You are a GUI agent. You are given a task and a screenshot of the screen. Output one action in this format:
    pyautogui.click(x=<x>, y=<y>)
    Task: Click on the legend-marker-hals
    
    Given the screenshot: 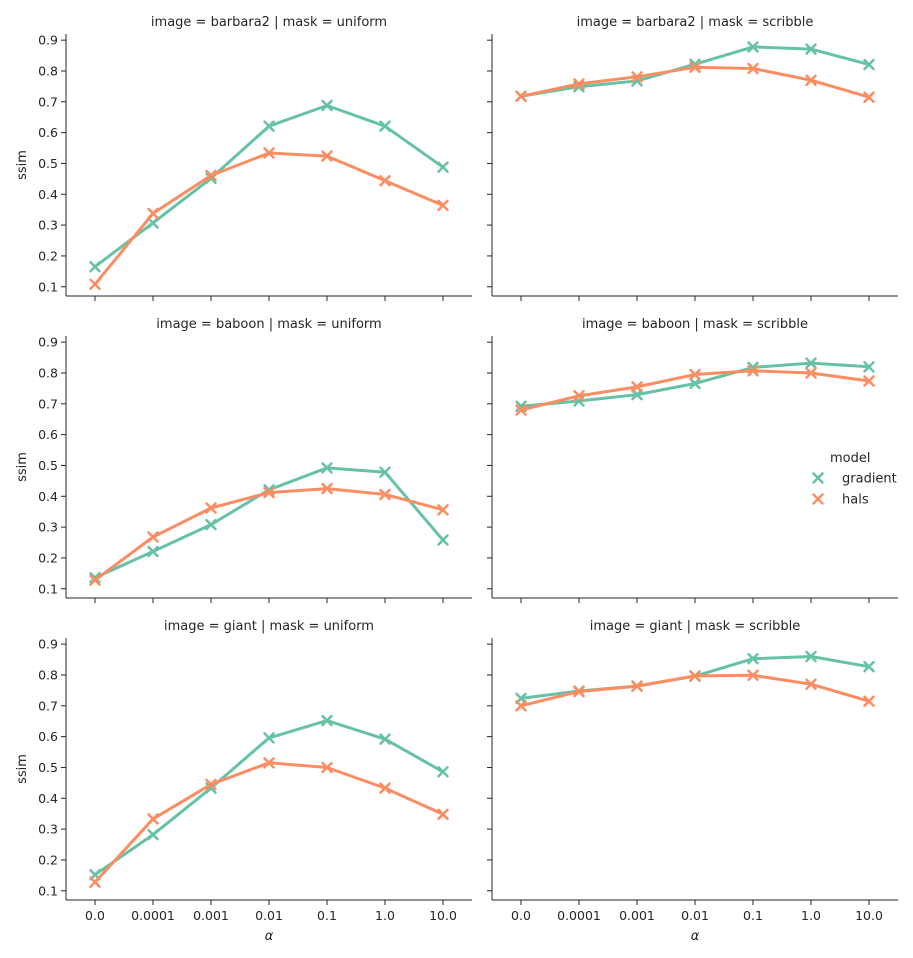 What is the action you would take?
    pyautogui.click(x=818, y=499)
    